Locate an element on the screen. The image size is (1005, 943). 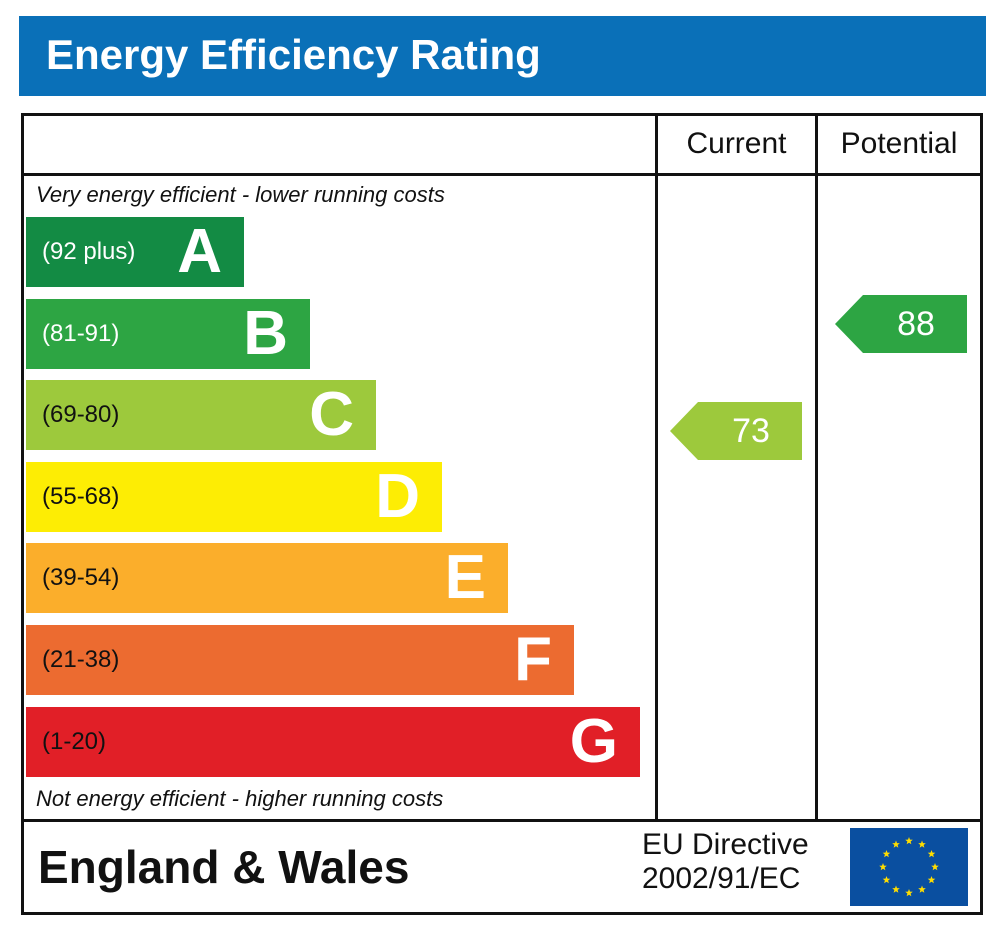
band-range-label: (92 plus) is located at coordinates (89, 251).